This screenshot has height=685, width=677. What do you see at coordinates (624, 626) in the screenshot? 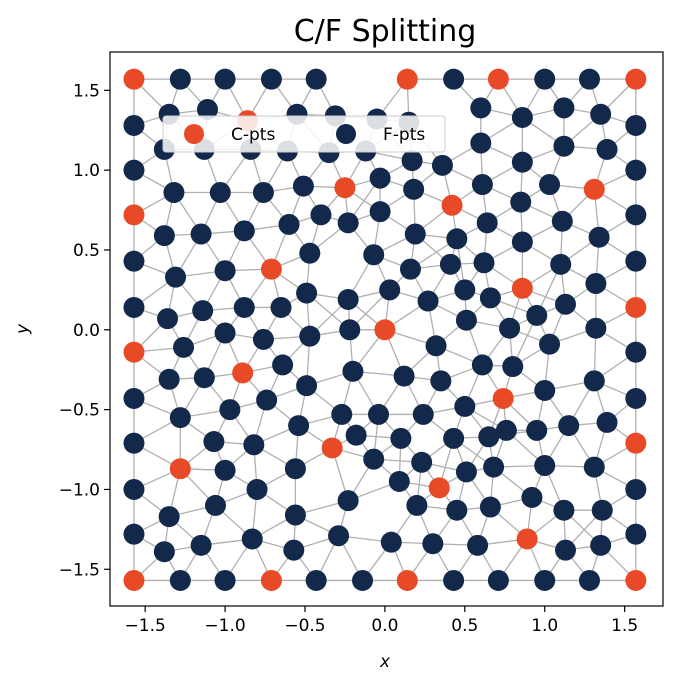
I see `x-tick-label: 1.5` at bounding box center [624, 626].